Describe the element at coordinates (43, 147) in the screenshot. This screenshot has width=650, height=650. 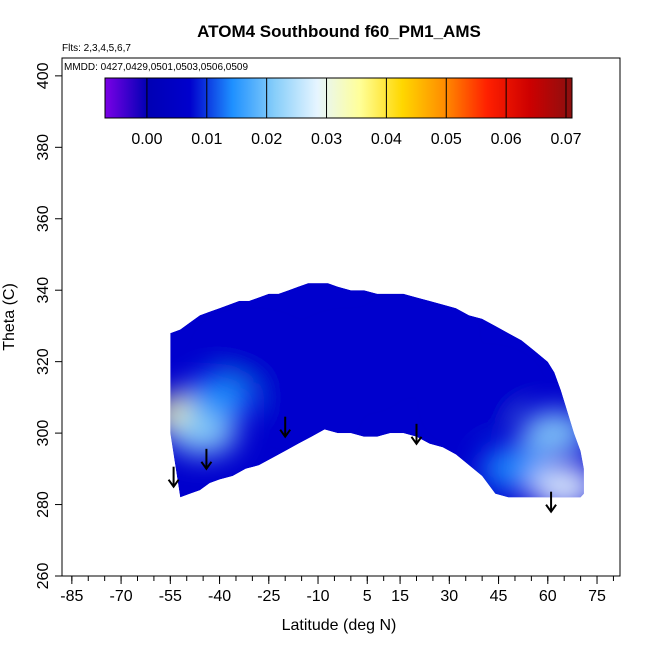
I see `y-tick-label: 380` at that location.